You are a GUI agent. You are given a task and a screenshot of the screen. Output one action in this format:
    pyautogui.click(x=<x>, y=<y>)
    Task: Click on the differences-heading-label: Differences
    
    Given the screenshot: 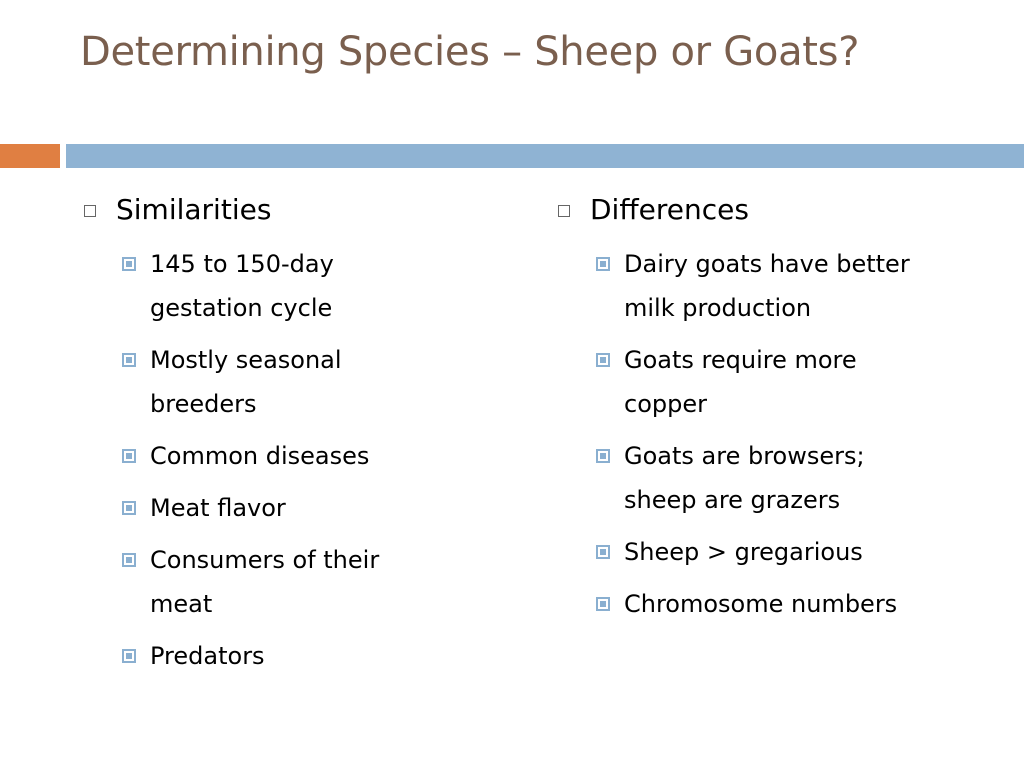 What is the action you would take?
    pyautogui.click(x=669, y=209)
    